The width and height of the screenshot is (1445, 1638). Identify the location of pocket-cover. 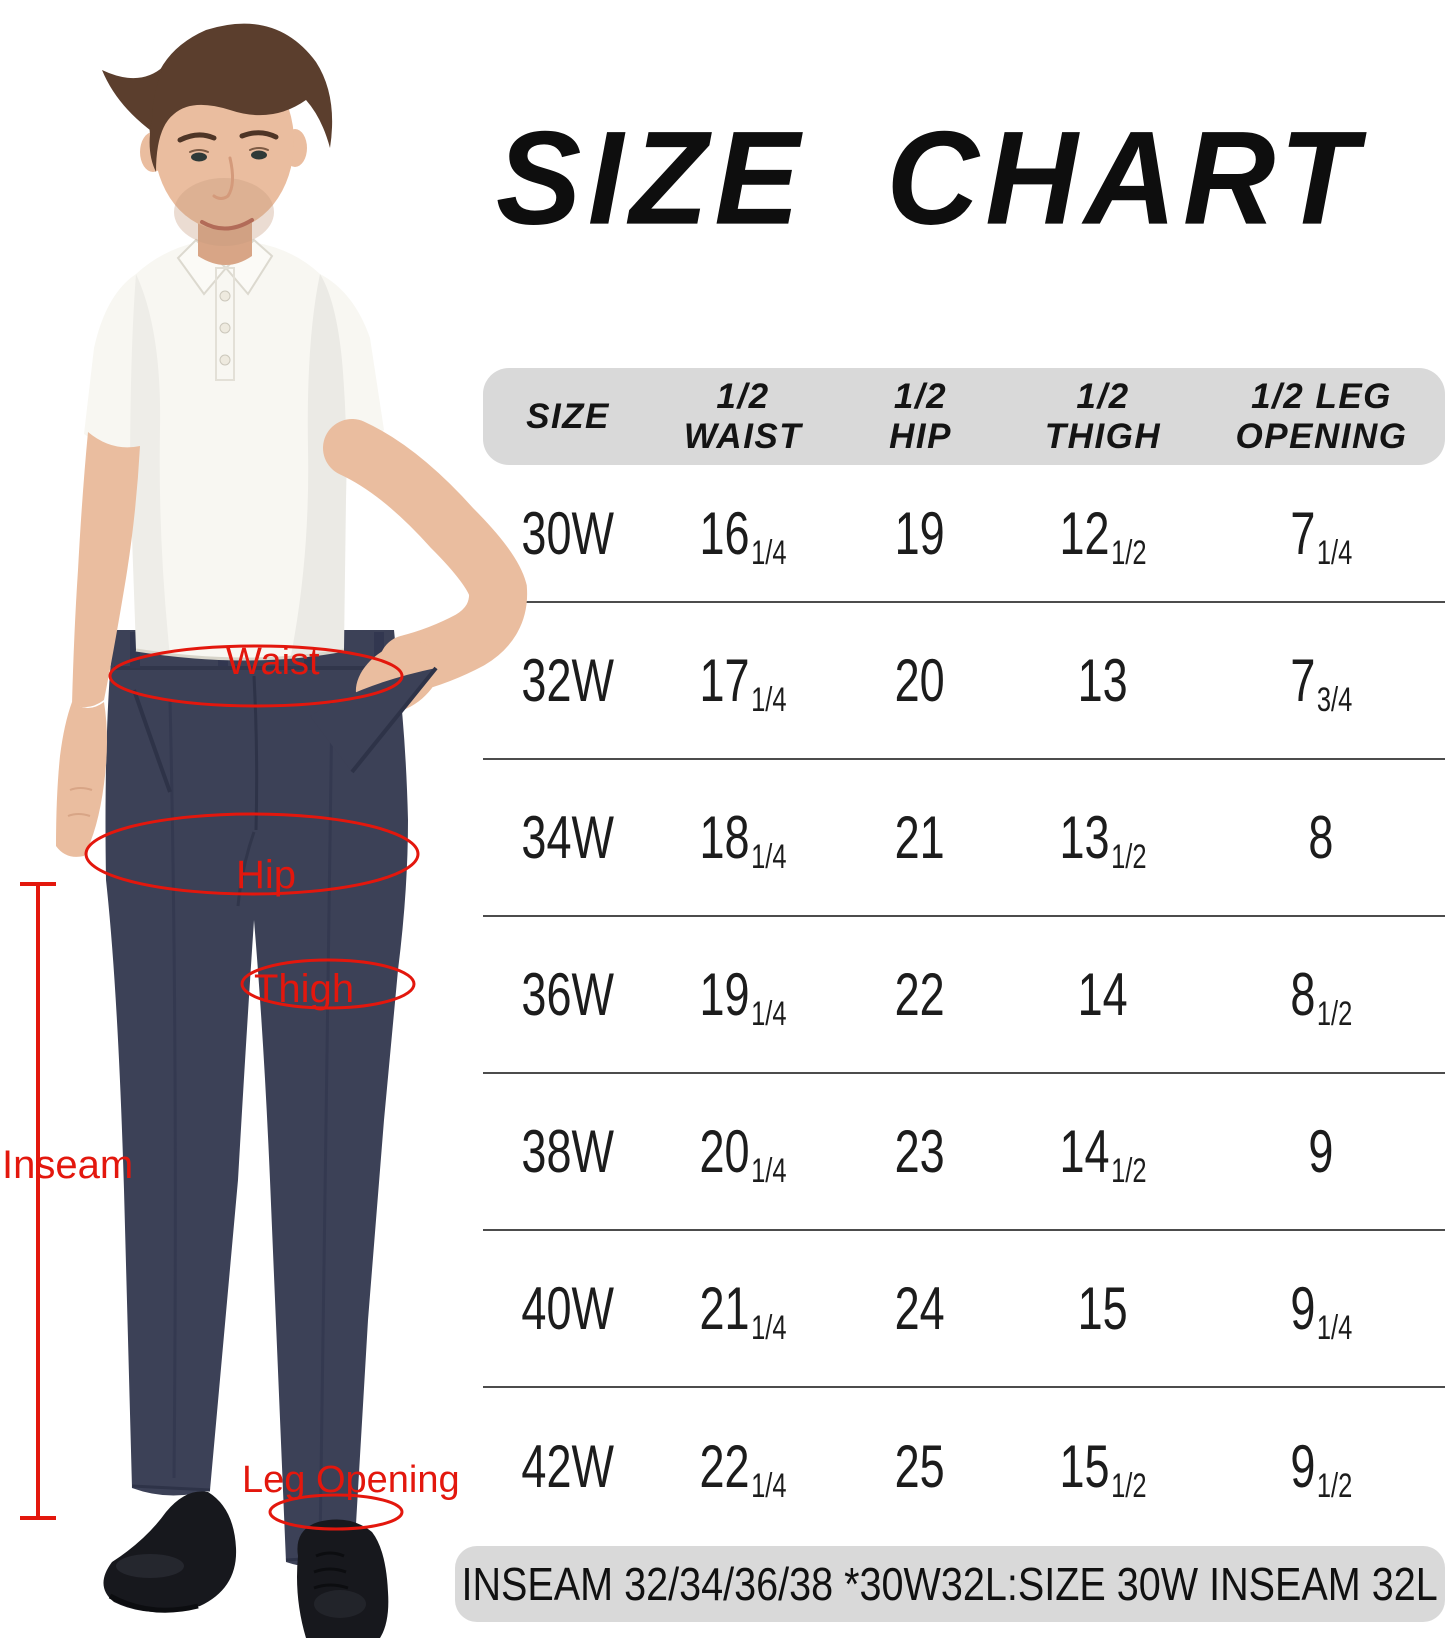
(373, 720).